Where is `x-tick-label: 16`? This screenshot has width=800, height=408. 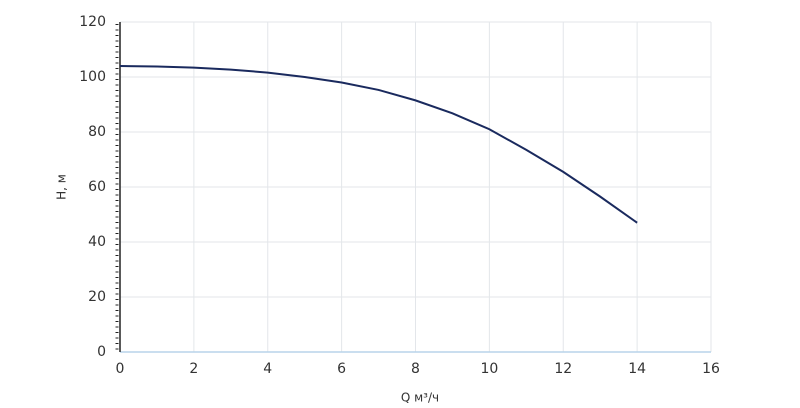
x-tick-label: 16 is located at coordinates (711, 369).